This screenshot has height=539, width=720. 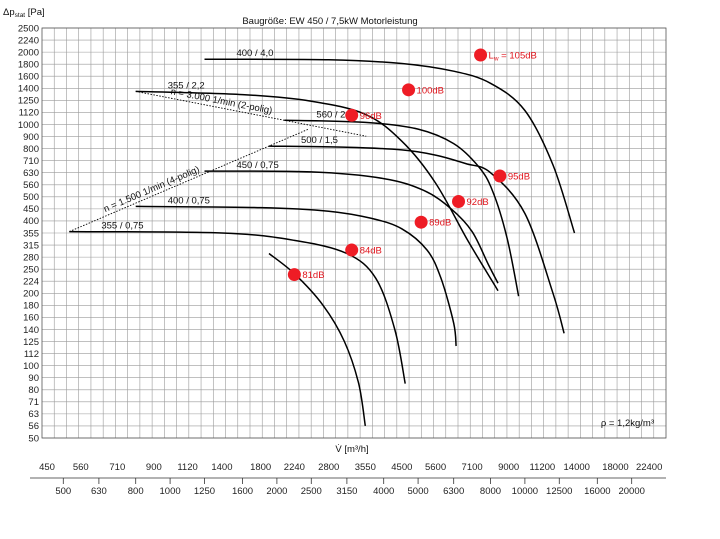 I want to click on x-bottom-tick-label: 800, so click(x=136, y=491).